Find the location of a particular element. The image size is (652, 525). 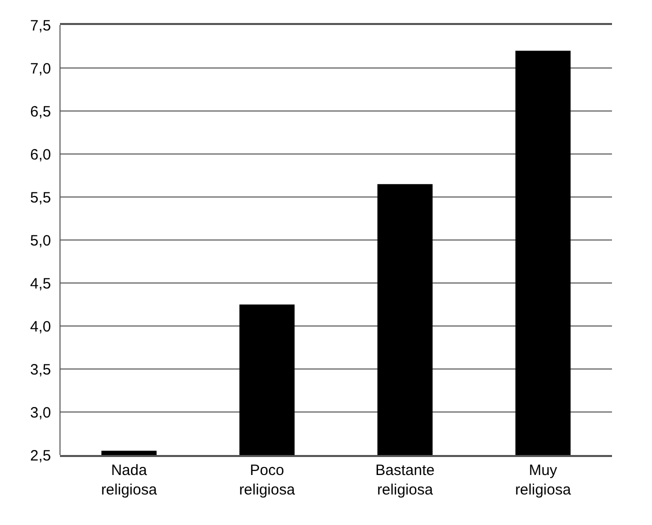

x-tick-label: Bastante religiosa is located at coordinates (405, 480).